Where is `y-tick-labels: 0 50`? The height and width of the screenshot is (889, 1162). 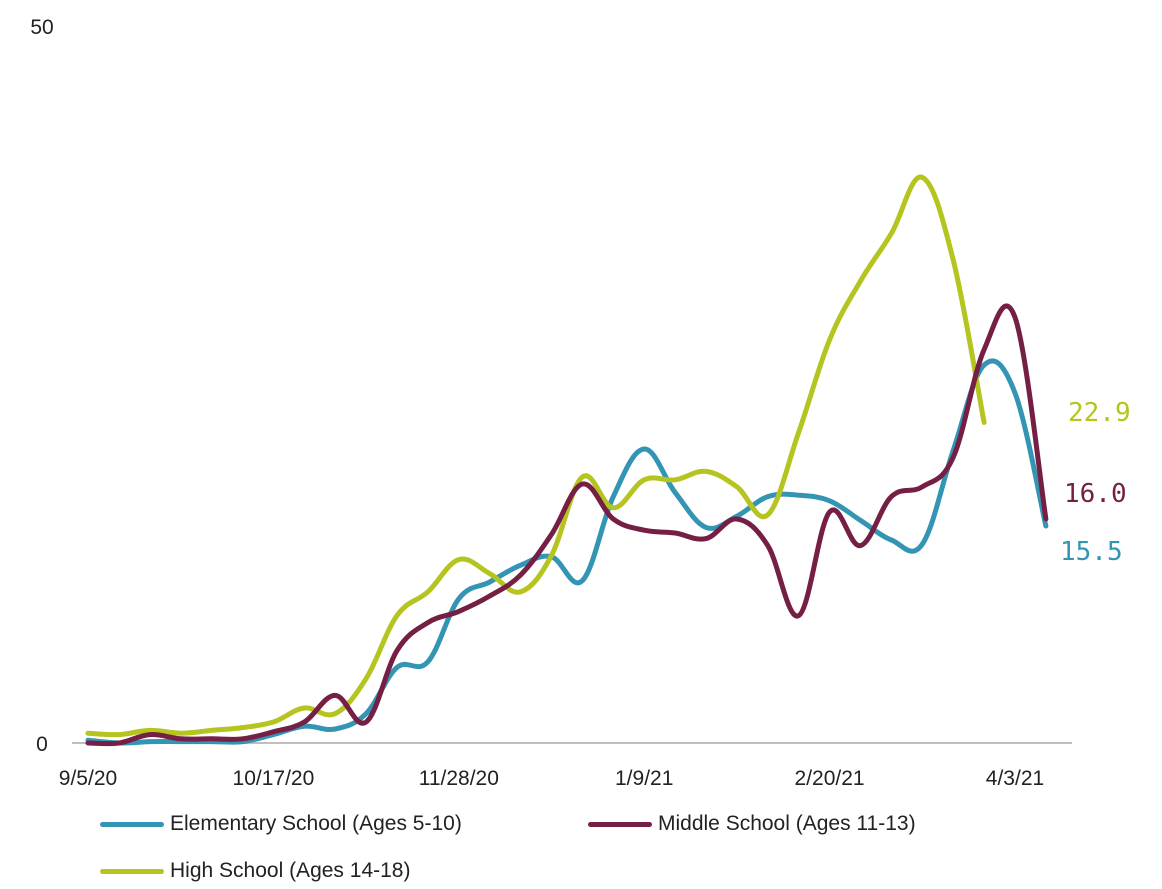 y-tick-labels: 0 50 is located at coordinates (41, 386).